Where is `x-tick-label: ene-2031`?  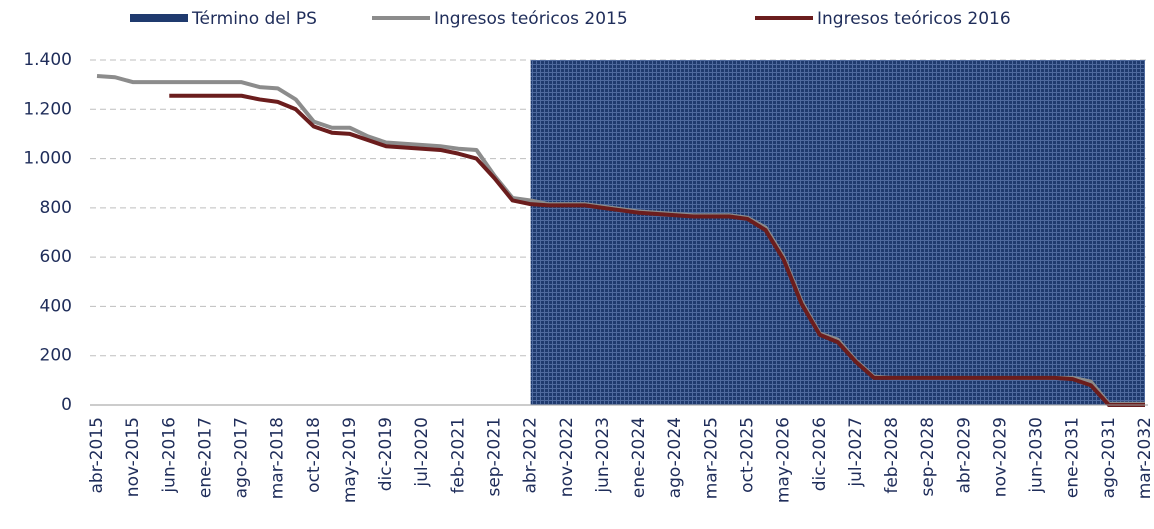
x-tick-label: ene-2031 is located at coordinates (1073, 457).